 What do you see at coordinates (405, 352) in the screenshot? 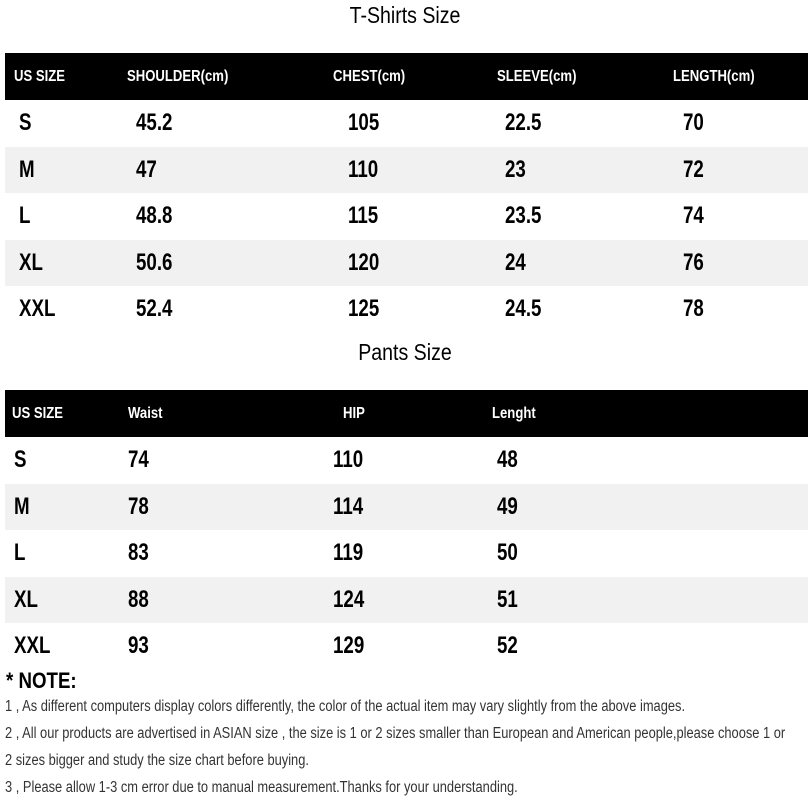
I see `pants-title: Pants Size` at bounding box center [405, 352].